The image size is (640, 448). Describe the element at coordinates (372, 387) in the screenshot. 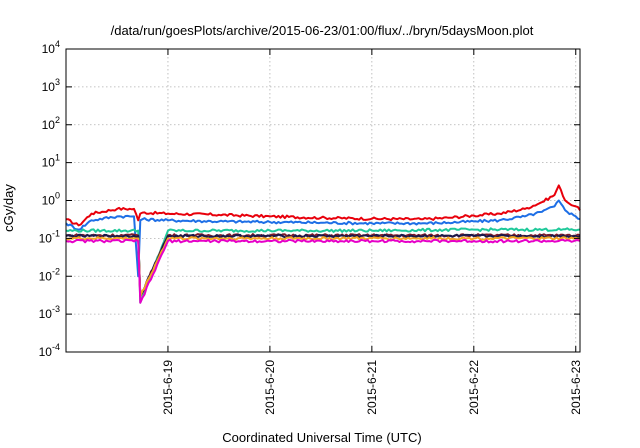

I see `x-tick-label: 2015-6-21` at that location.